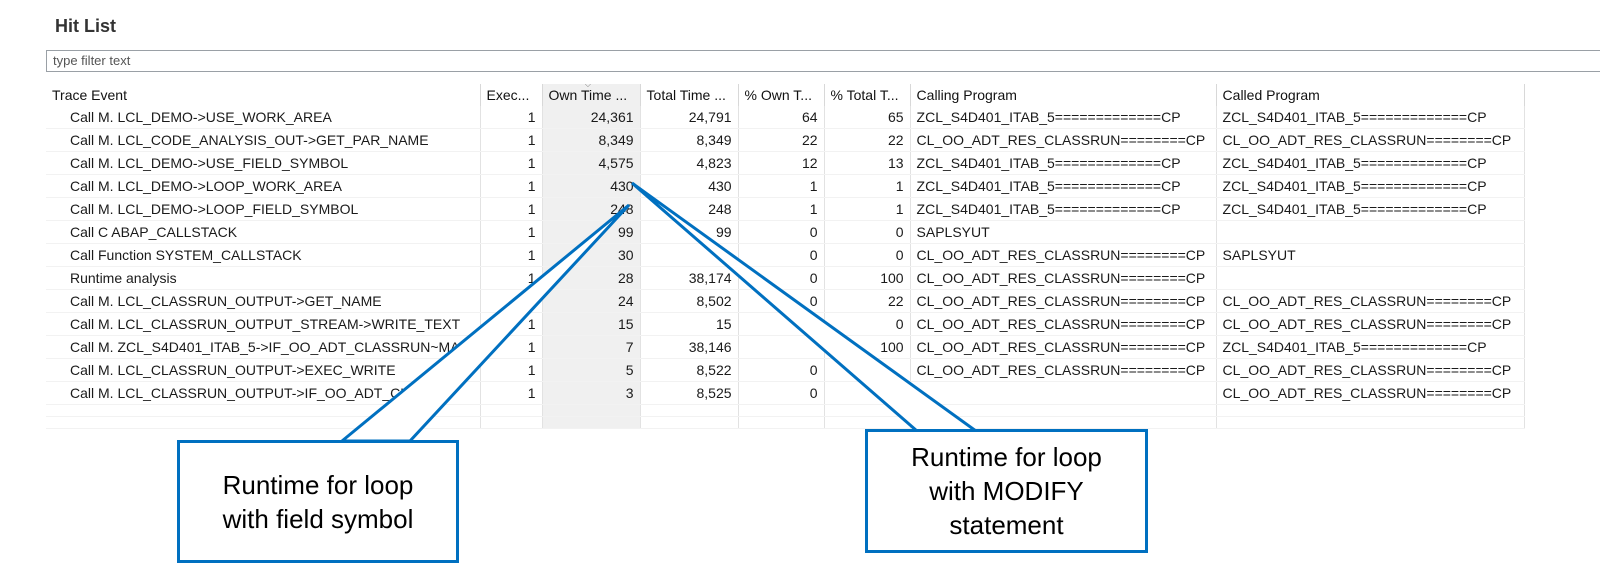 This screenshot has width=1600, height=587. I want to click on callout-field-symbol-line-1: Runtime for loop, so click(318, 484).